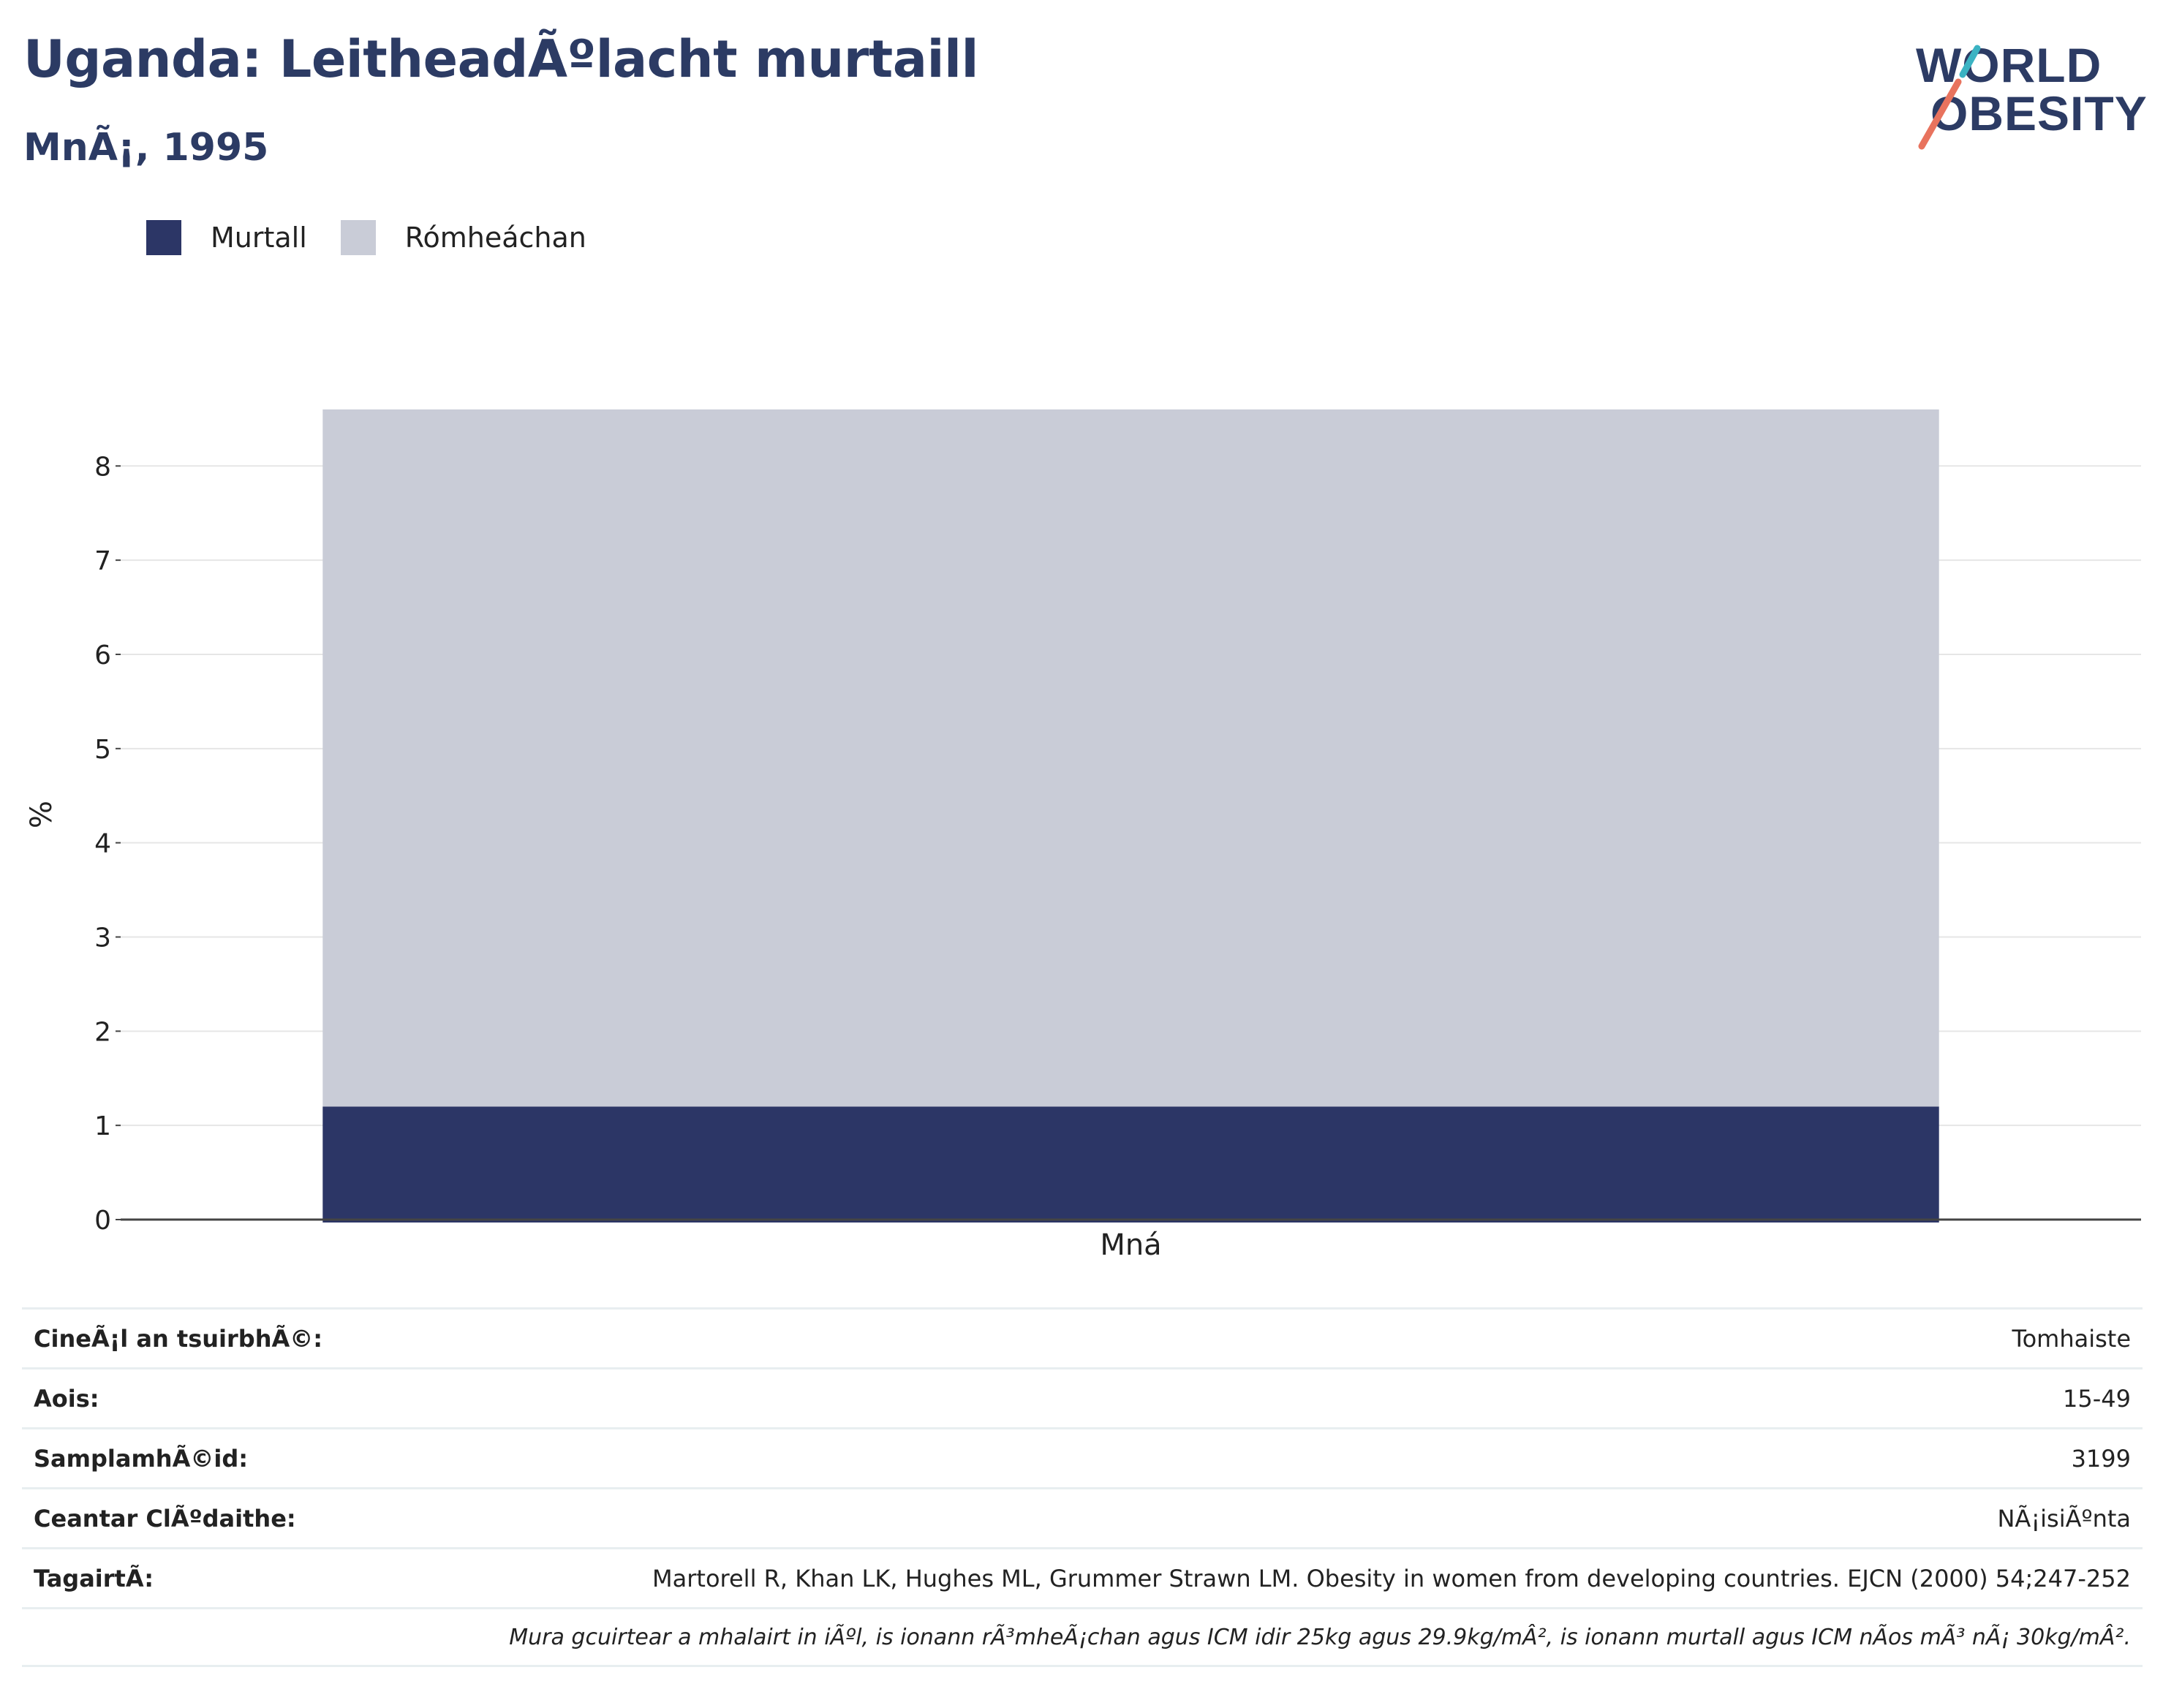 The height and width of the screenshot is (1708, 2163). What do you see at coordinates (1970, 61) in the screenshot?
I see `slash-logo-icon-top` at bounding box center [1970, 61].